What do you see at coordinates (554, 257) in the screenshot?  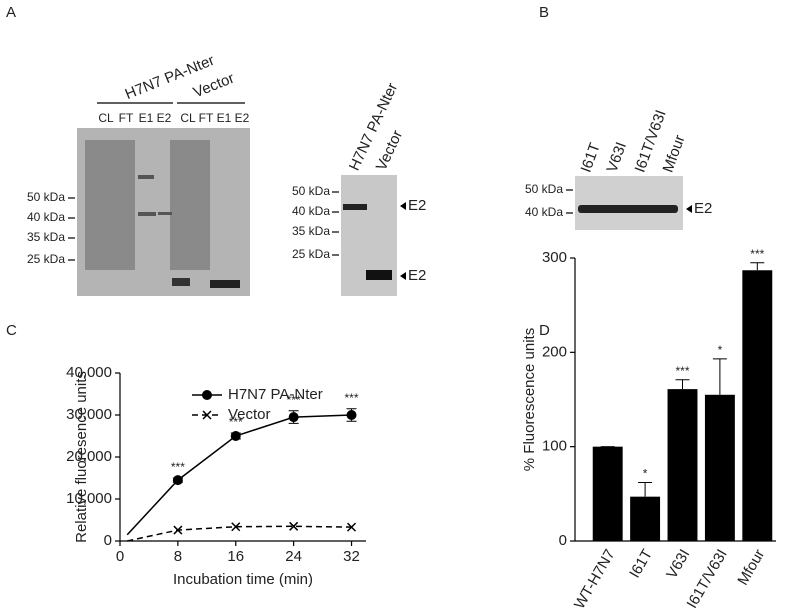 I see `y-tick-label: 300` at bounding box center [554, 257].